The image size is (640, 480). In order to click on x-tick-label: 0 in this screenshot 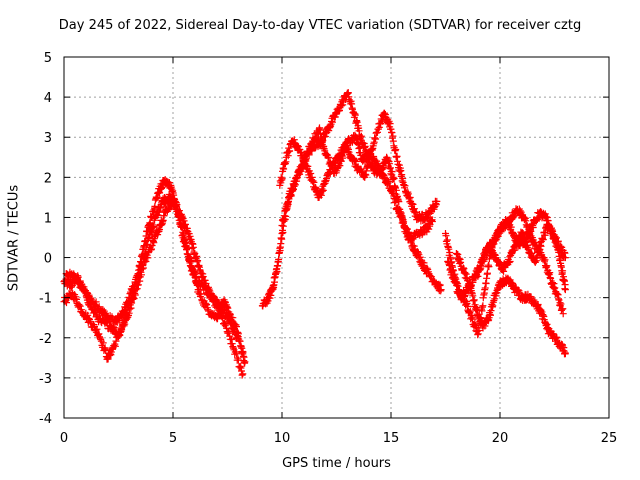, I will do `click(64, 438)`.